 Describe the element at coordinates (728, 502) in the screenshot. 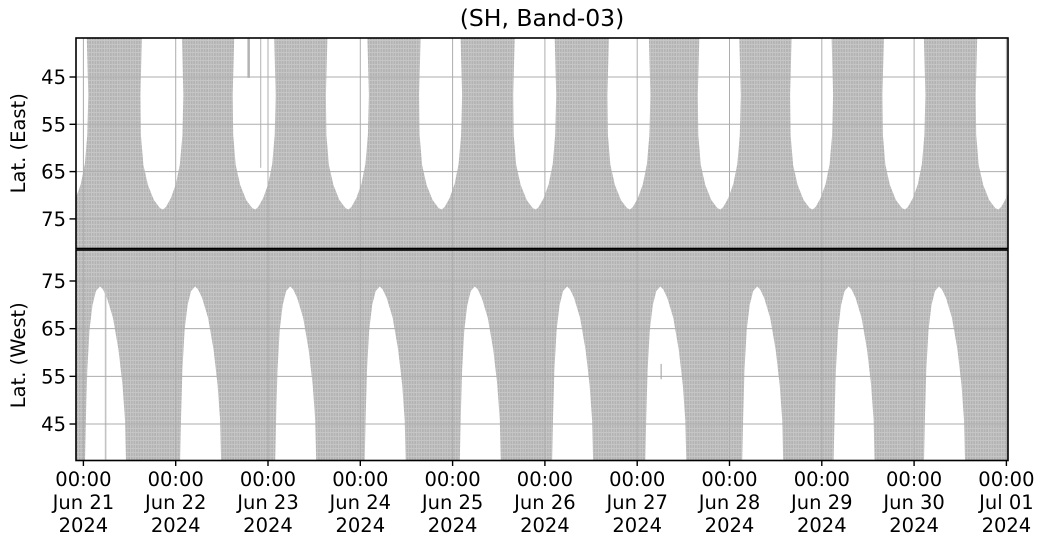

I see `x-tick-label: 00:00 Jun 28 2024` at that location.